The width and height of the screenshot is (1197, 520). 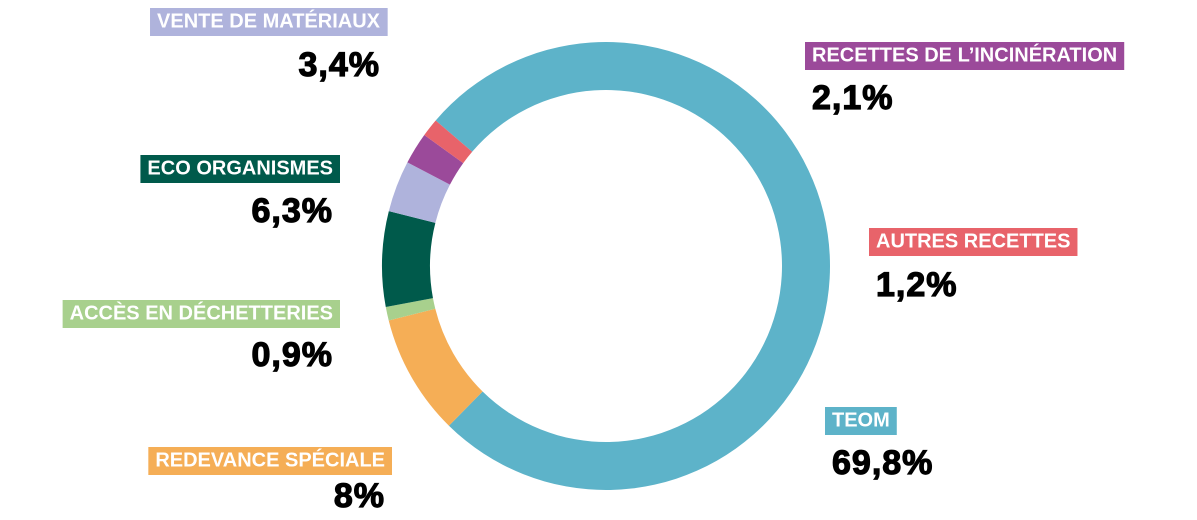 I want to click on category-label: TEOM, so click(x=861, y=420).